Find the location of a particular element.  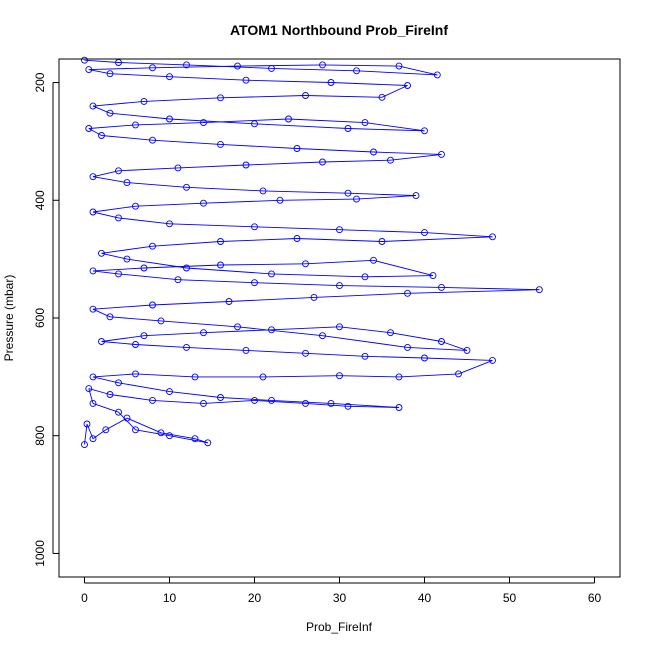

y-tick-label: 800 is located at coordinates (40, 435).